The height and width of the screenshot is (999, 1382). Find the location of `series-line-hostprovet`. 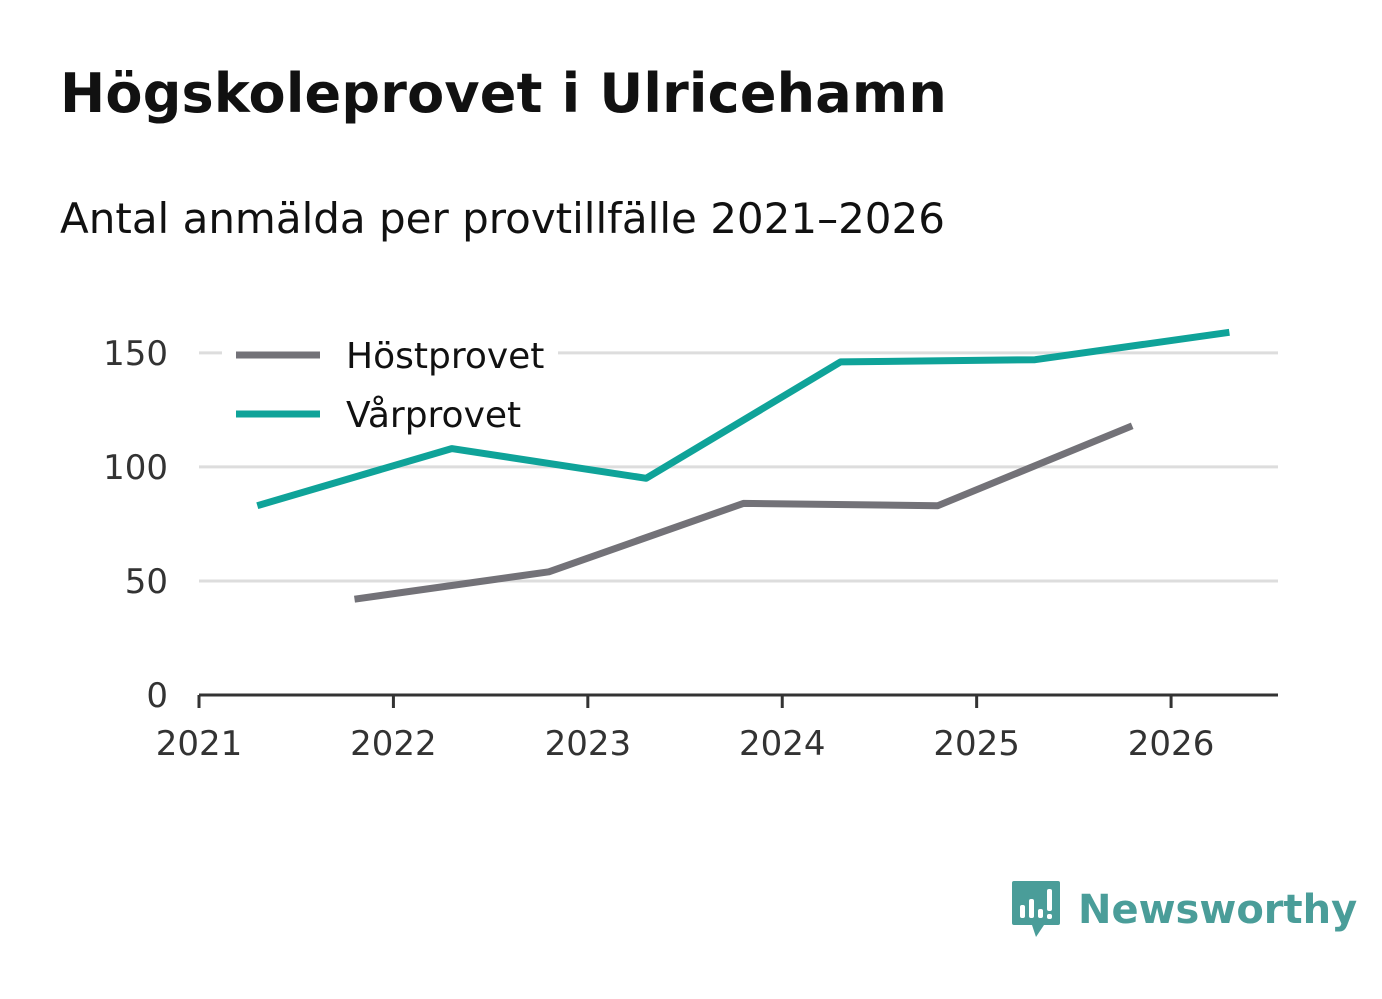

series-line-hostprovet is located at coordinates (744, 512).